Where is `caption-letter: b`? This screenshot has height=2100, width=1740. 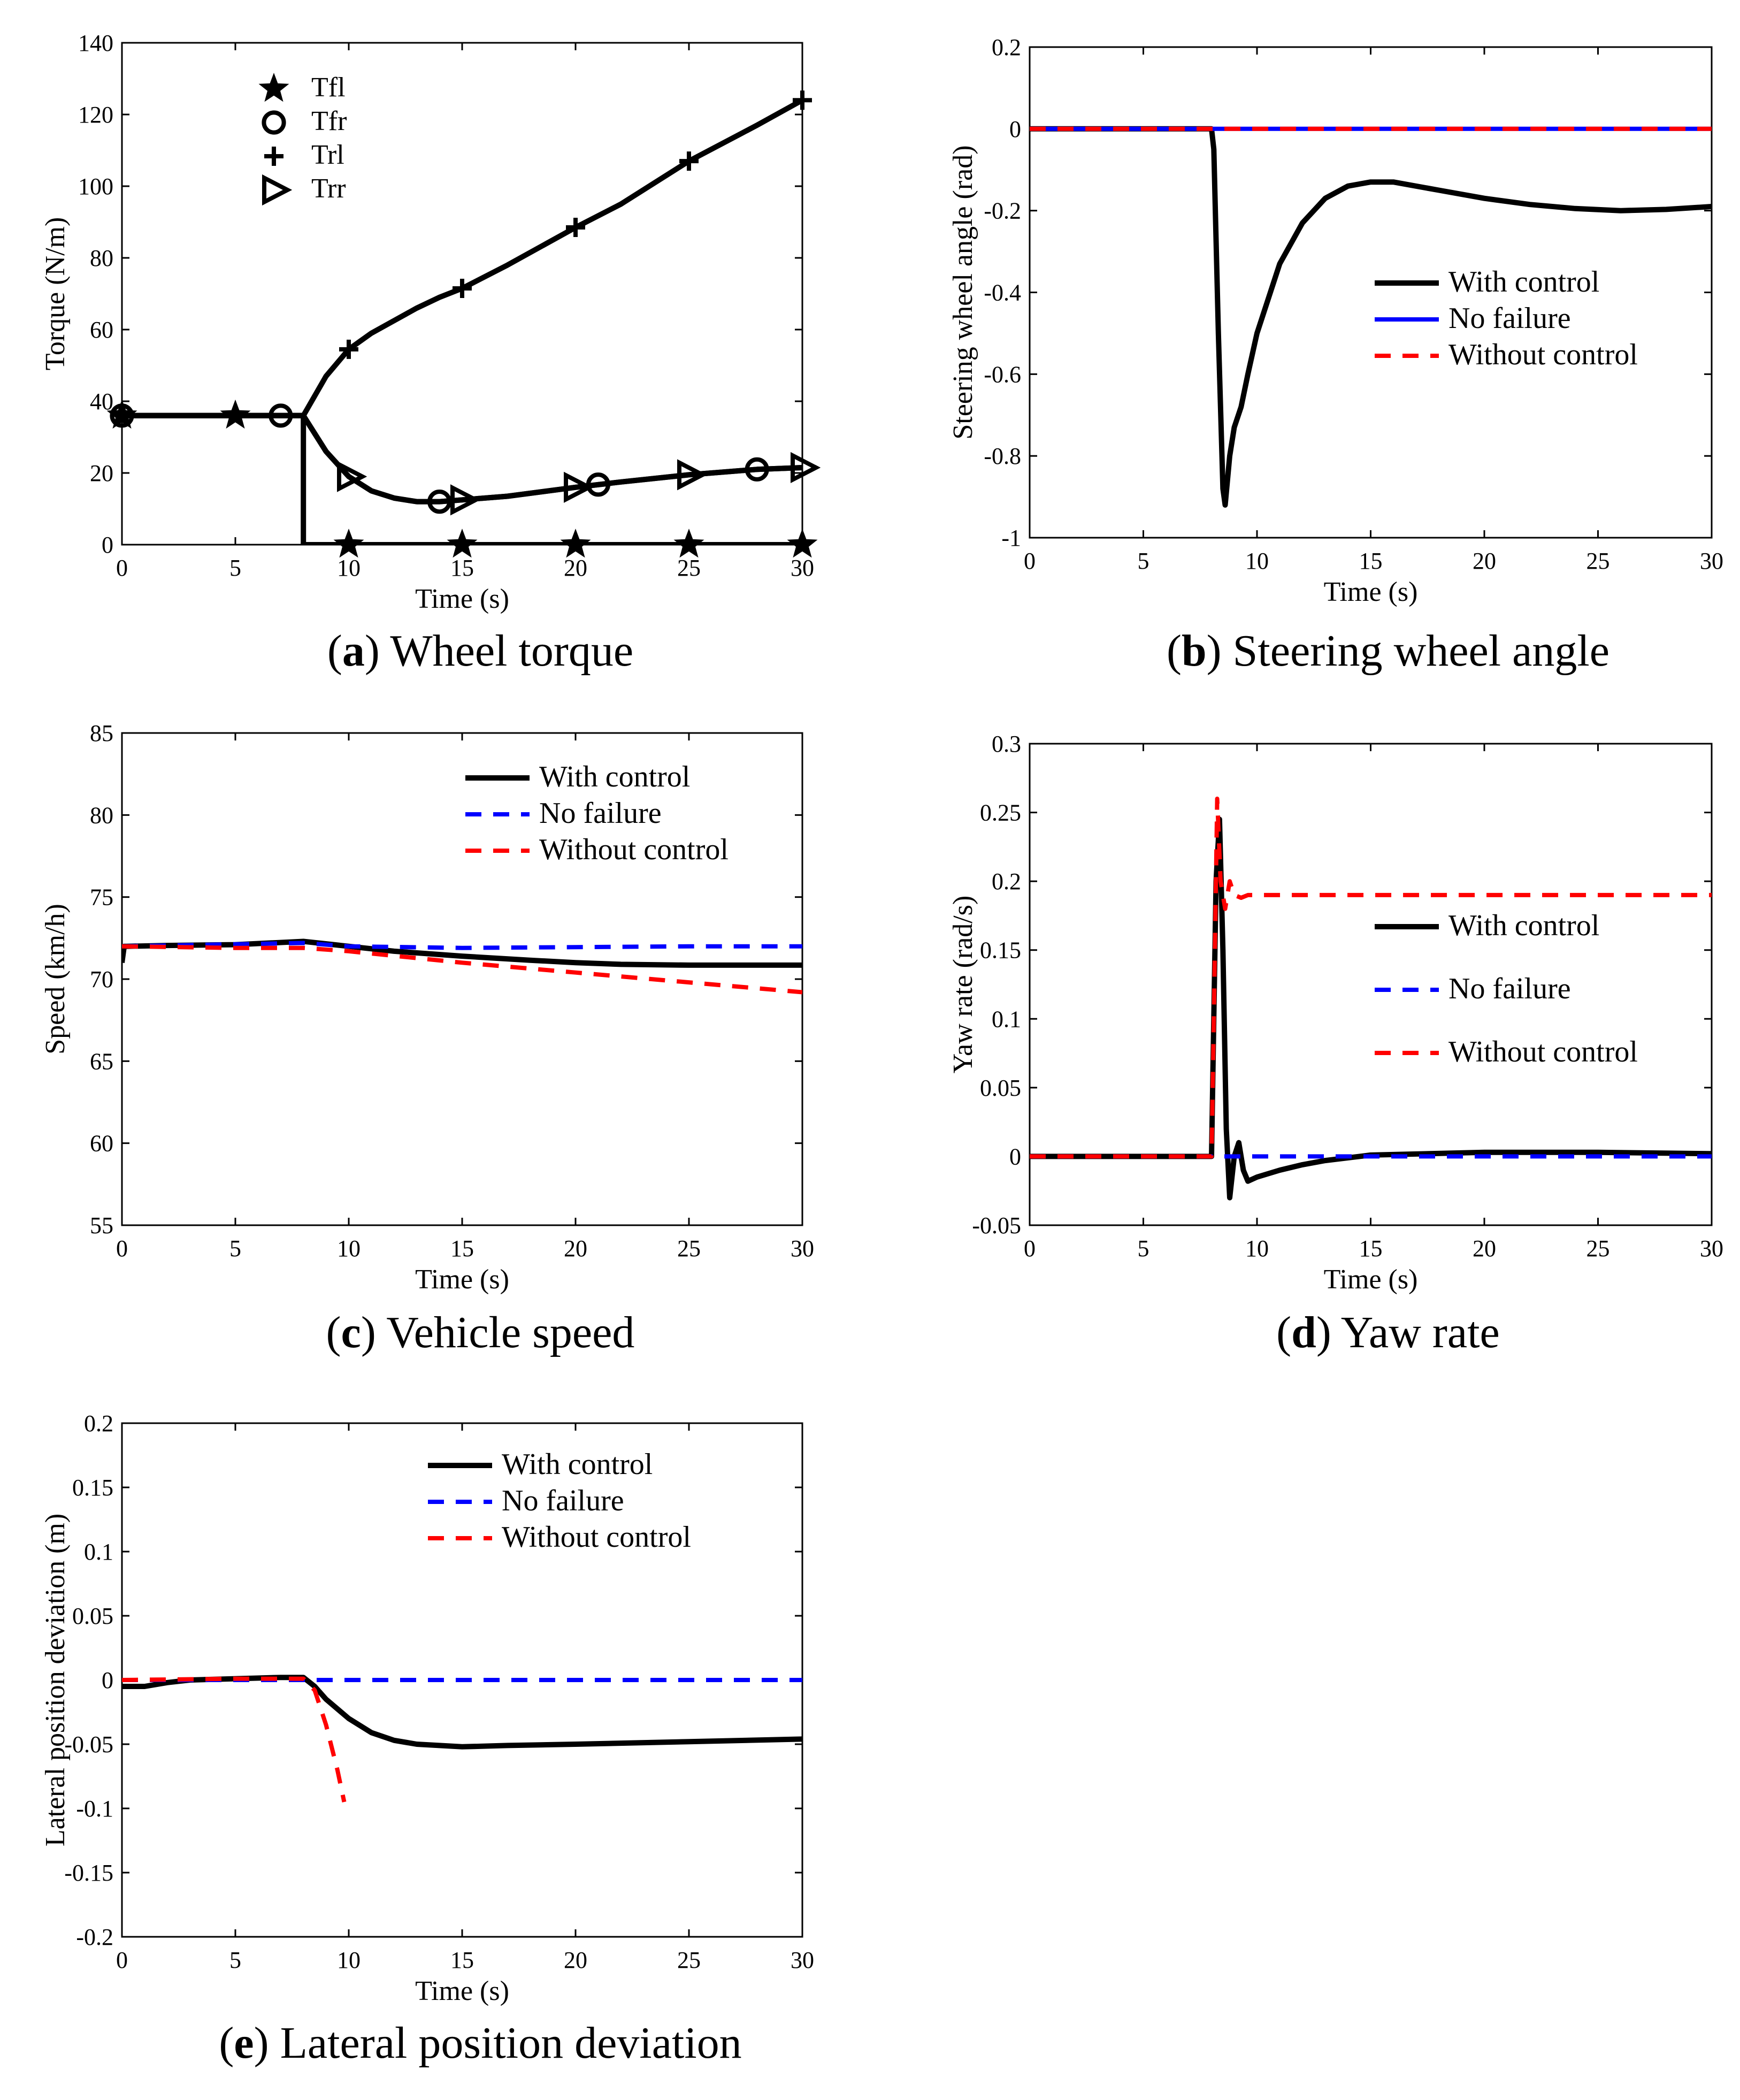 caption-letter: b is located at coordinates (1194, 651).